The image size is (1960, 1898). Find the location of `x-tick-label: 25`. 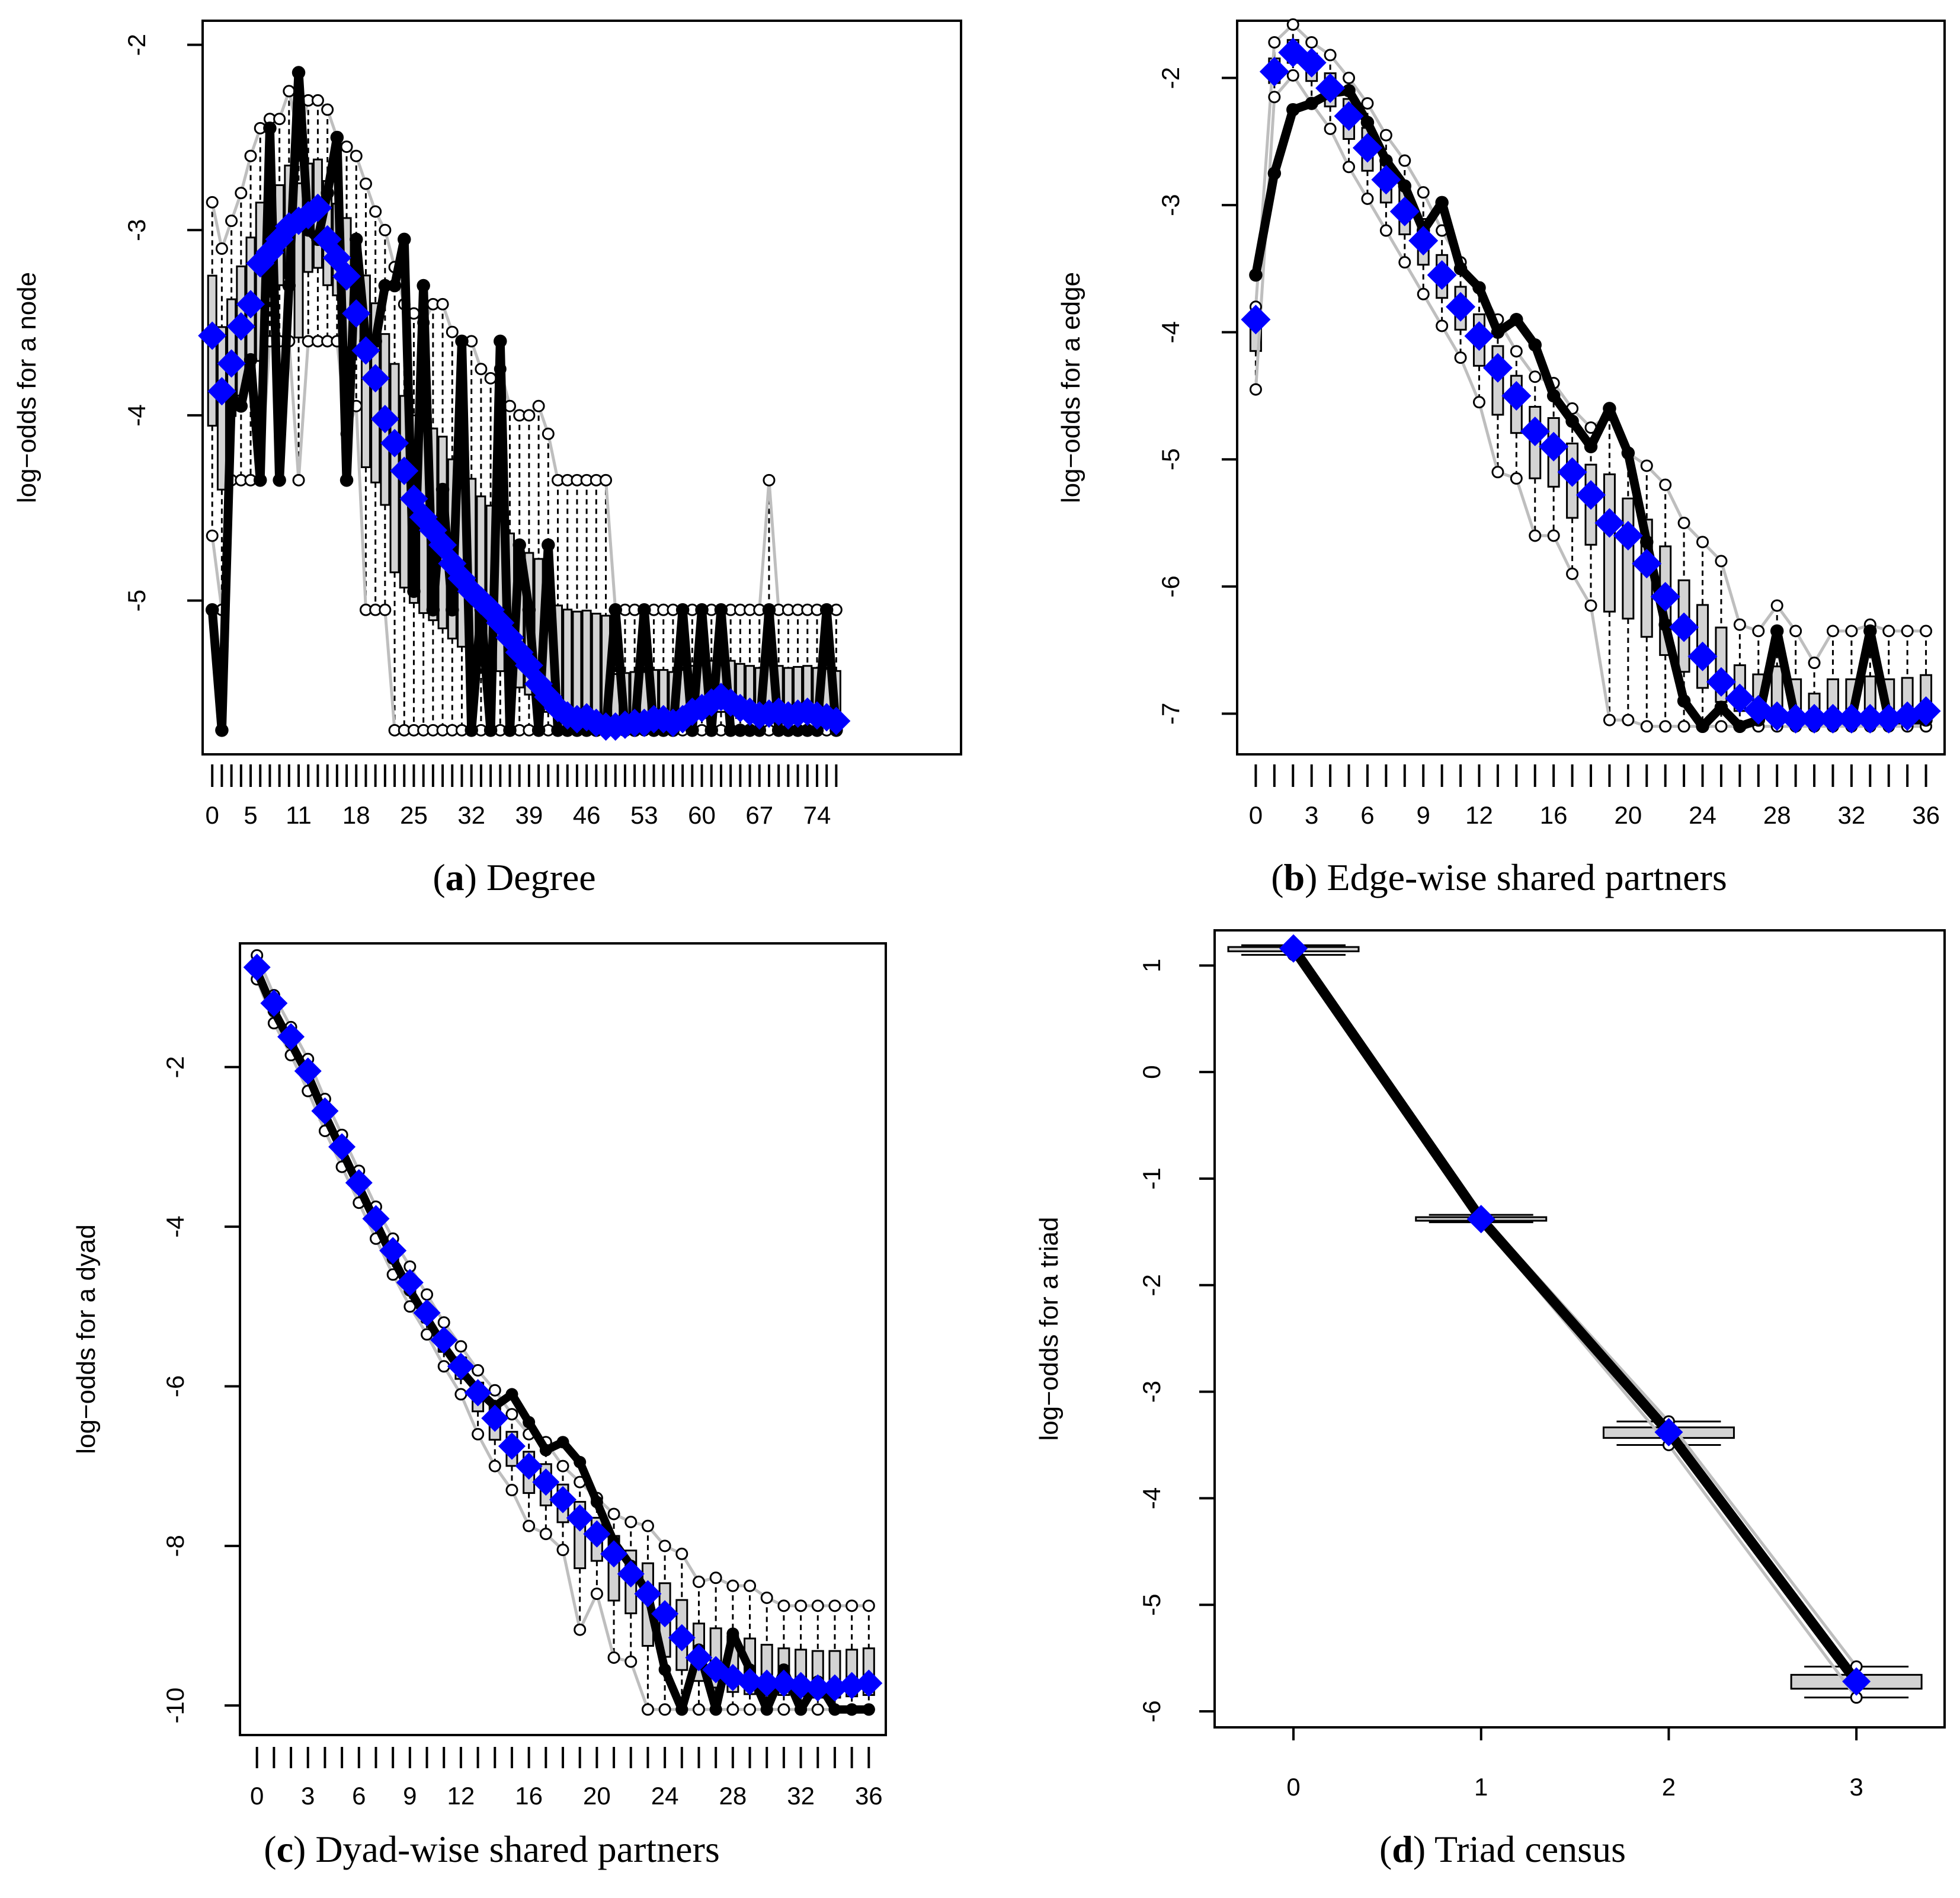

x-tick-label: 25 is located at coordinates (414, 815).